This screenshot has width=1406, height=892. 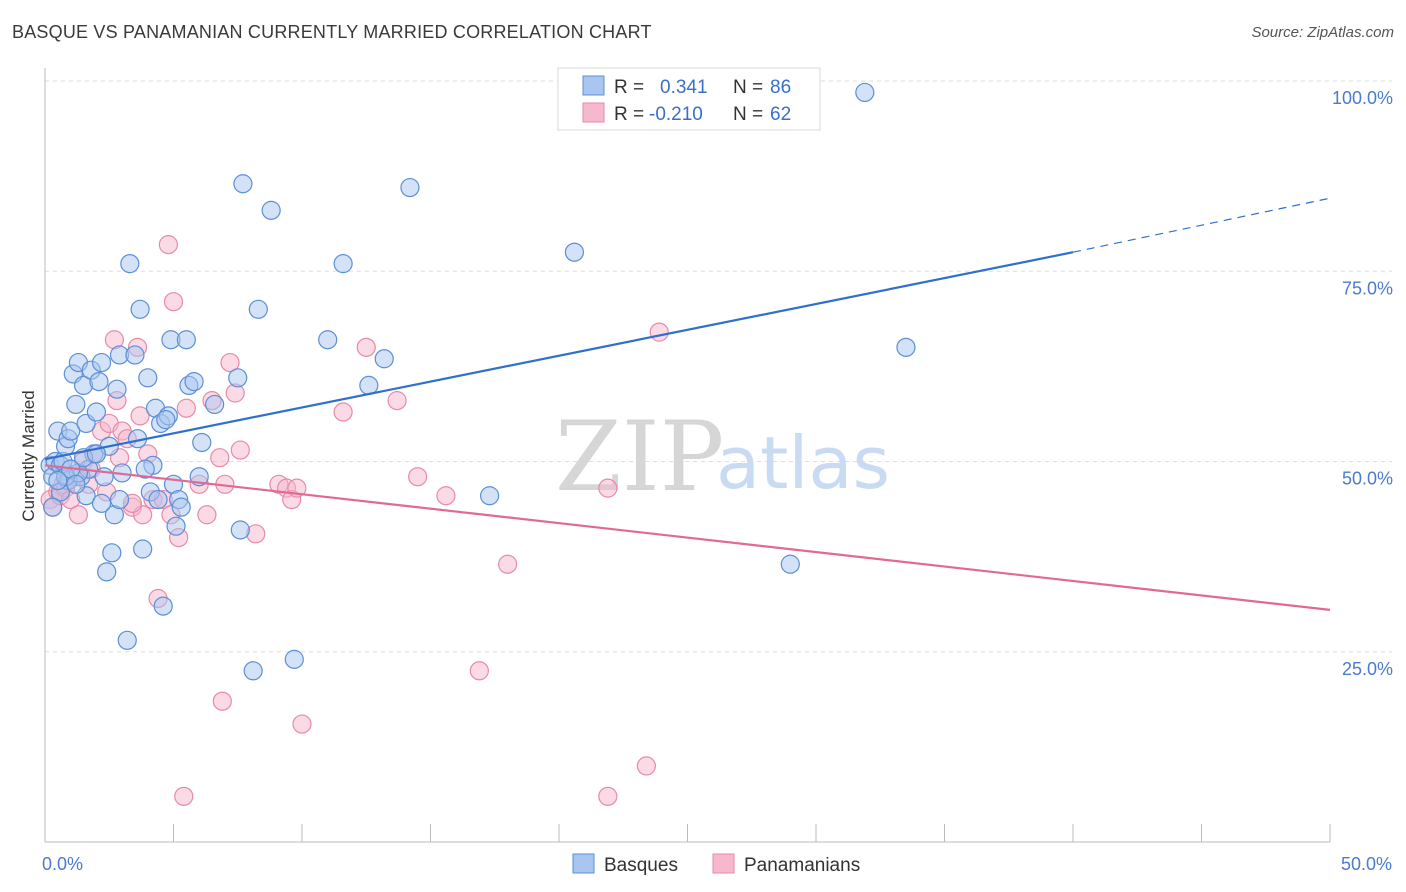 What do you see at coordinates (689, 99) in the screenshot?
I see `correlation-legend: R = 0.341 N = 86 R = -0.210 N = 62` at bounding box center [689, 99].